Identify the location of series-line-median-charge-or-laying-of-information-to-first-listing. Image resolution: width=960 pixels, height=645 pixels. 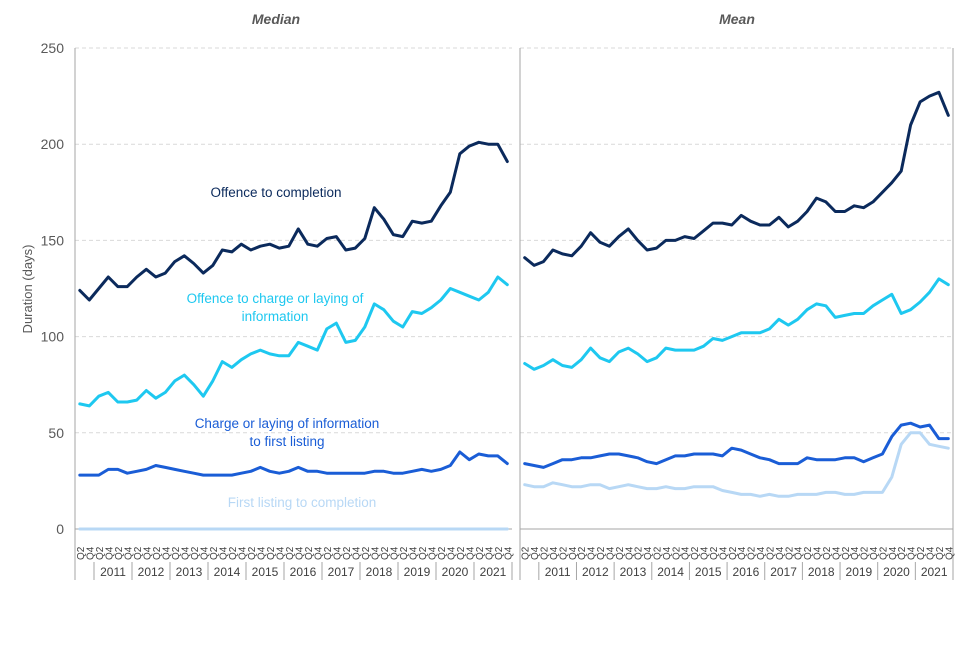
(293, 463).